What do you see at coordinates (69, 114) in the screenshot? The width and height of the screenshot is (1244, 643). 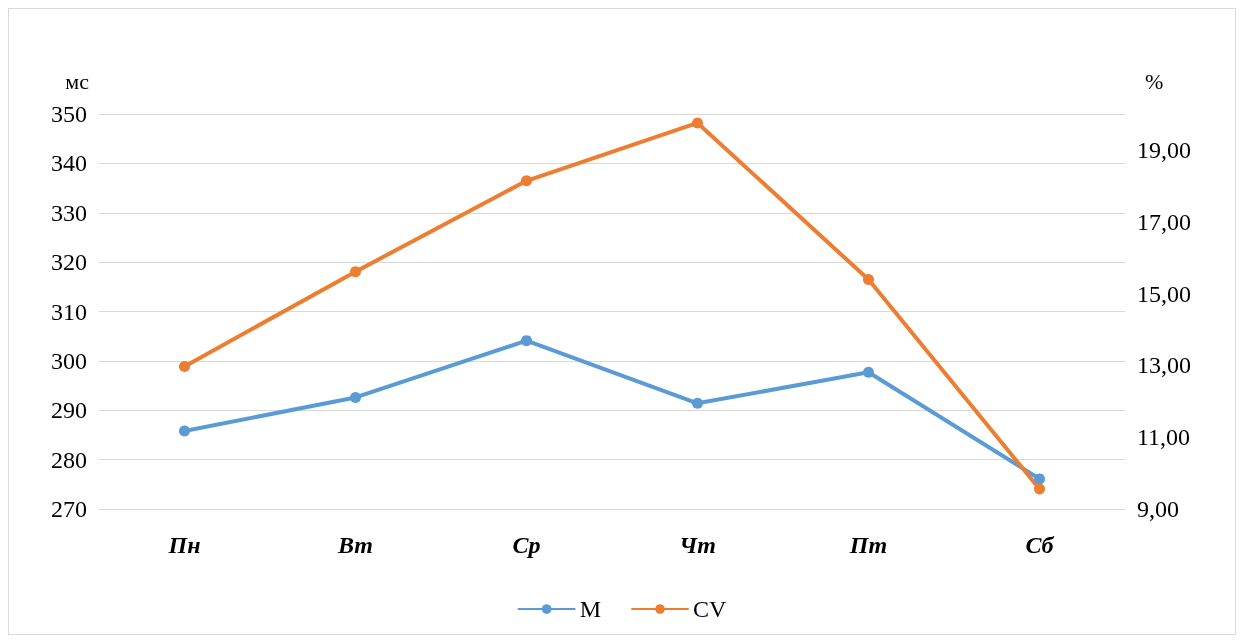 I see `y-tick-label: 350` at bounding box center [69, 114].